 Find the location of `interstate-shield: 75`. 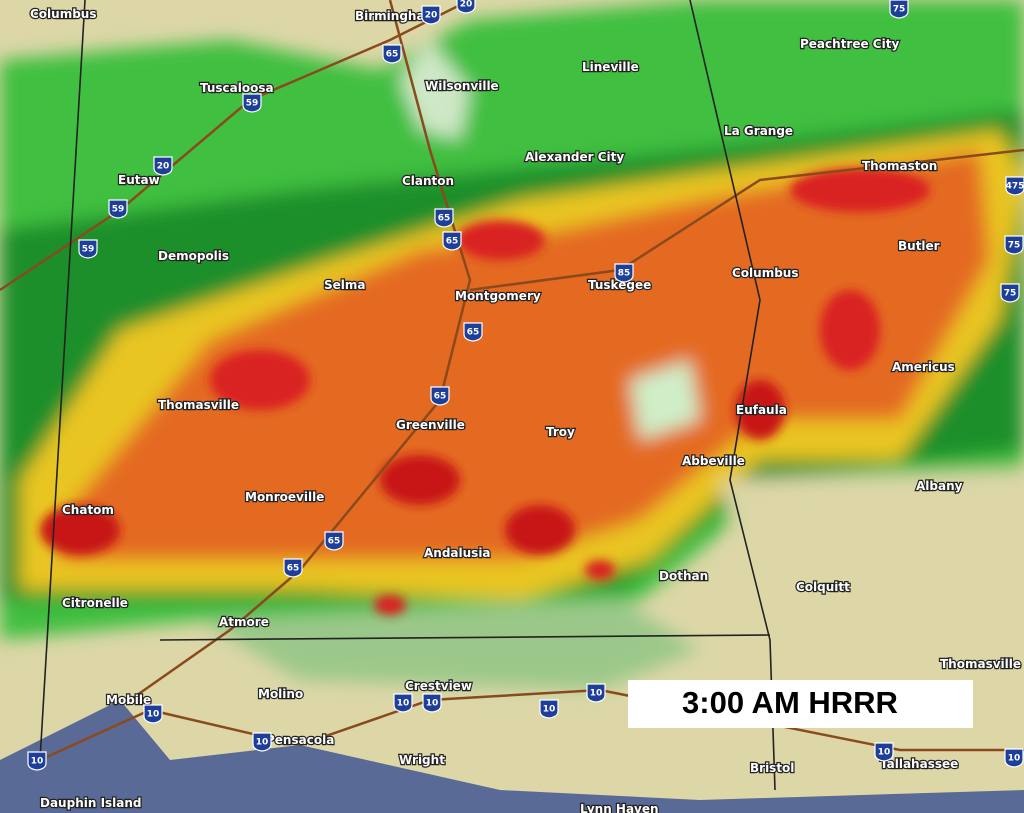

interstate-shield: 75 is located at coordinates (1014, 245).